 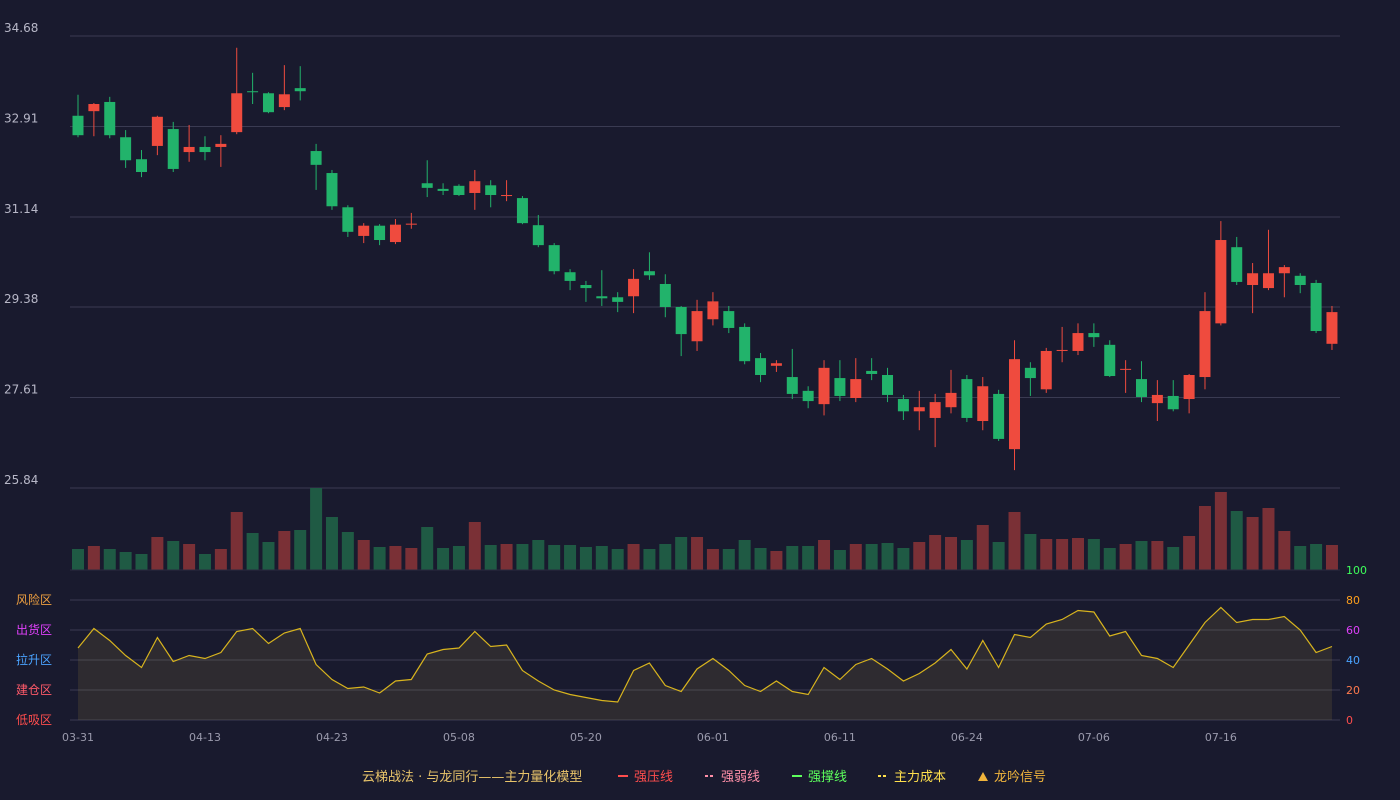 I want to click on x-tick-label: 05-08, so click(x=459, y=737).